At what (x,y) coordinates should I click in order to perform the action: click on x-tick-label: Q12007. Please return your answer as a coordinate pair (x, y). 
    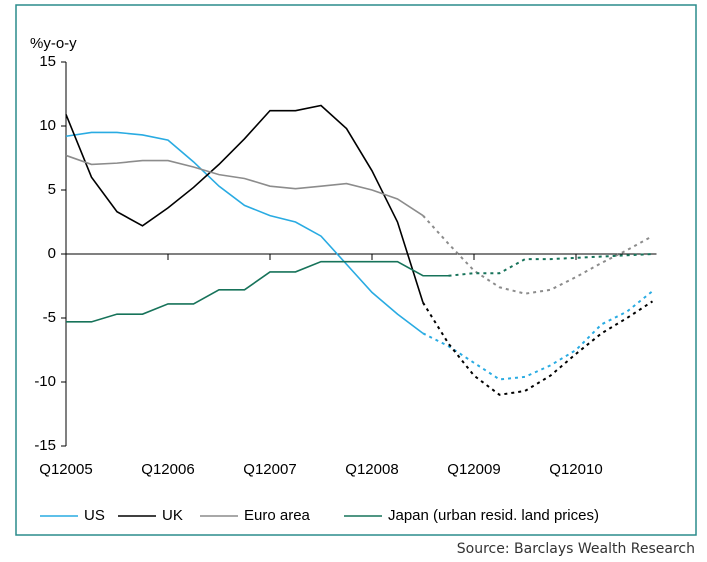
    Looking at the image, I should click on (269, 469).